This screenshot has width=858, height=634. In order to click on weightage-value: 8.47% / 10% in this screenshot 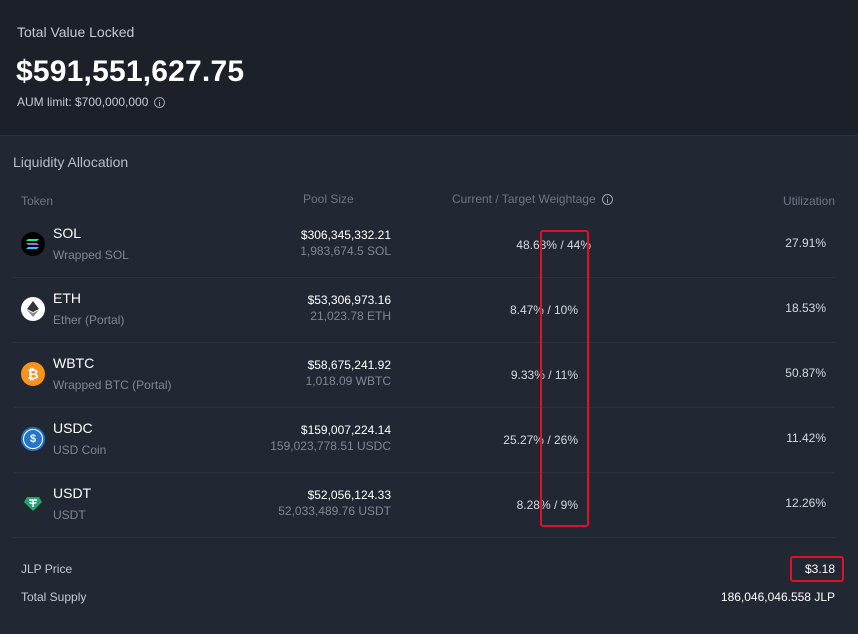, I will do `click(543, 310)`.